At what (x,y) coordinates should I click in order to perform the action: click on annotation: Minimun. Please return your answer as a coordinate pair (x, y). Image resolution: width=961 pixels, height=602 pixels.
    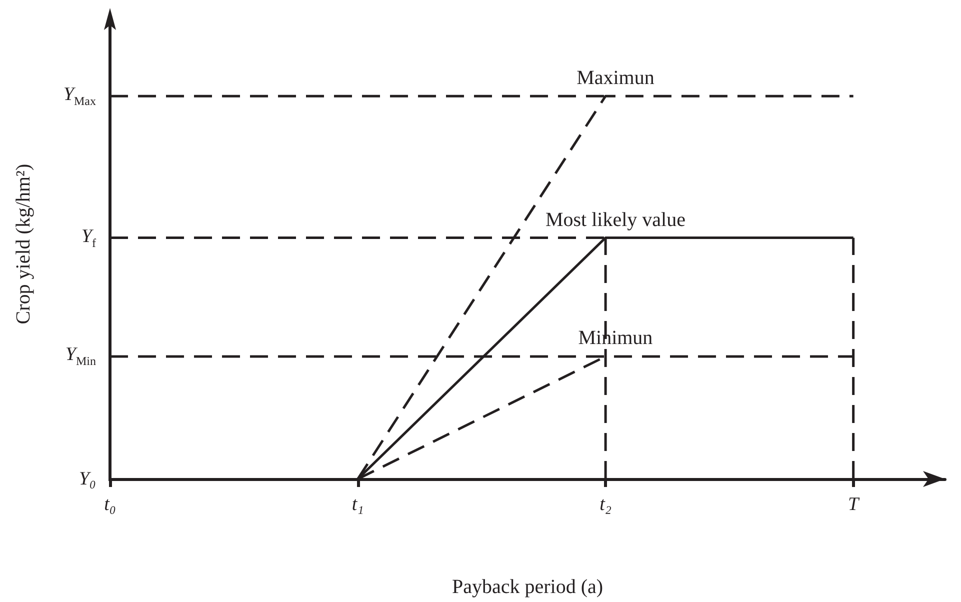
    Looking at the image, I should click on (615, 338).